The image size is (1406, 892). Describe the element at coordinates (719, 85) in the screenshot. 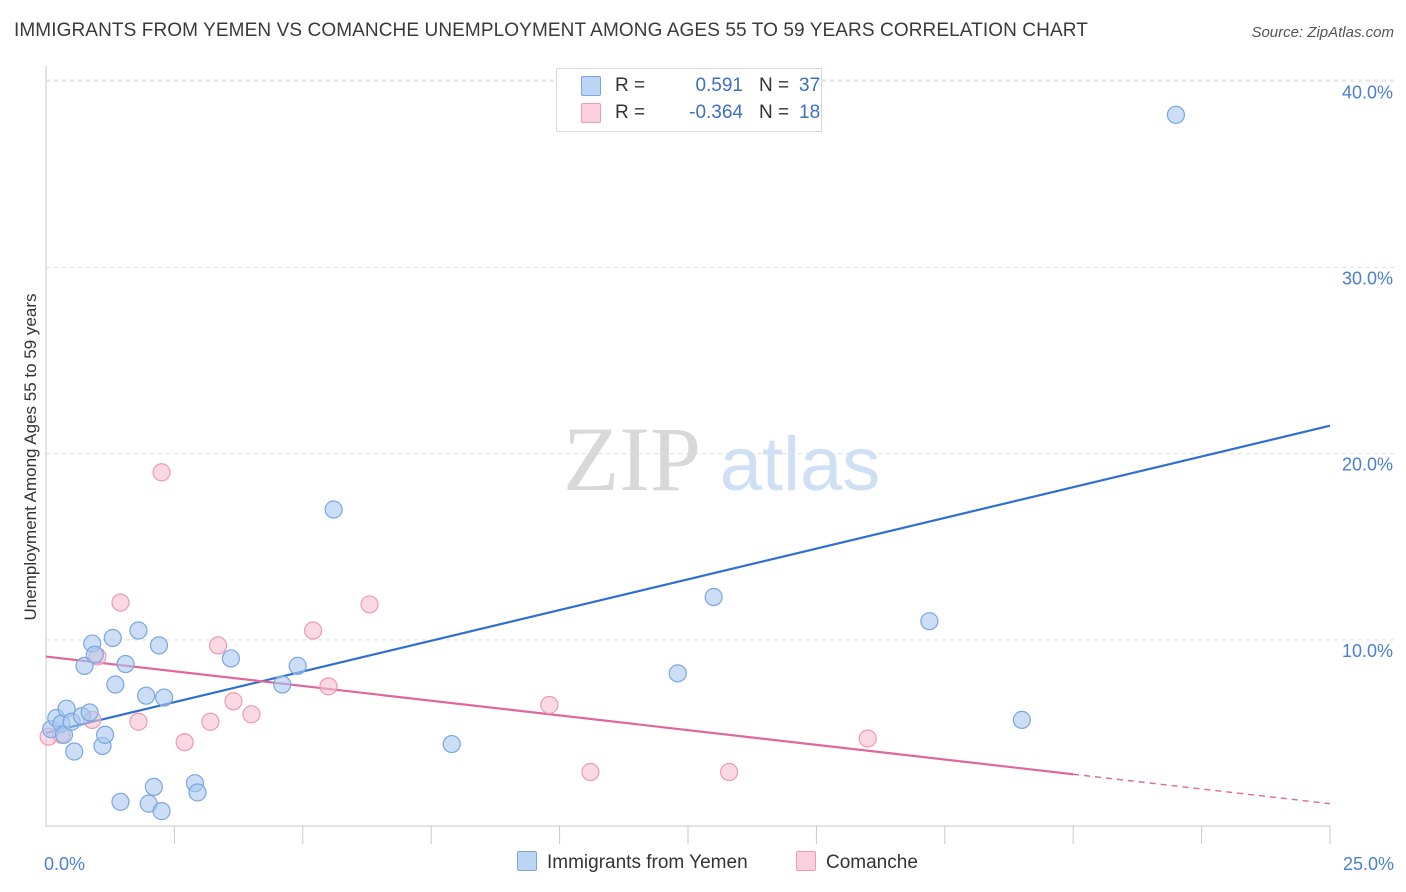

I see `legend-r-value: 0.591` at that location.